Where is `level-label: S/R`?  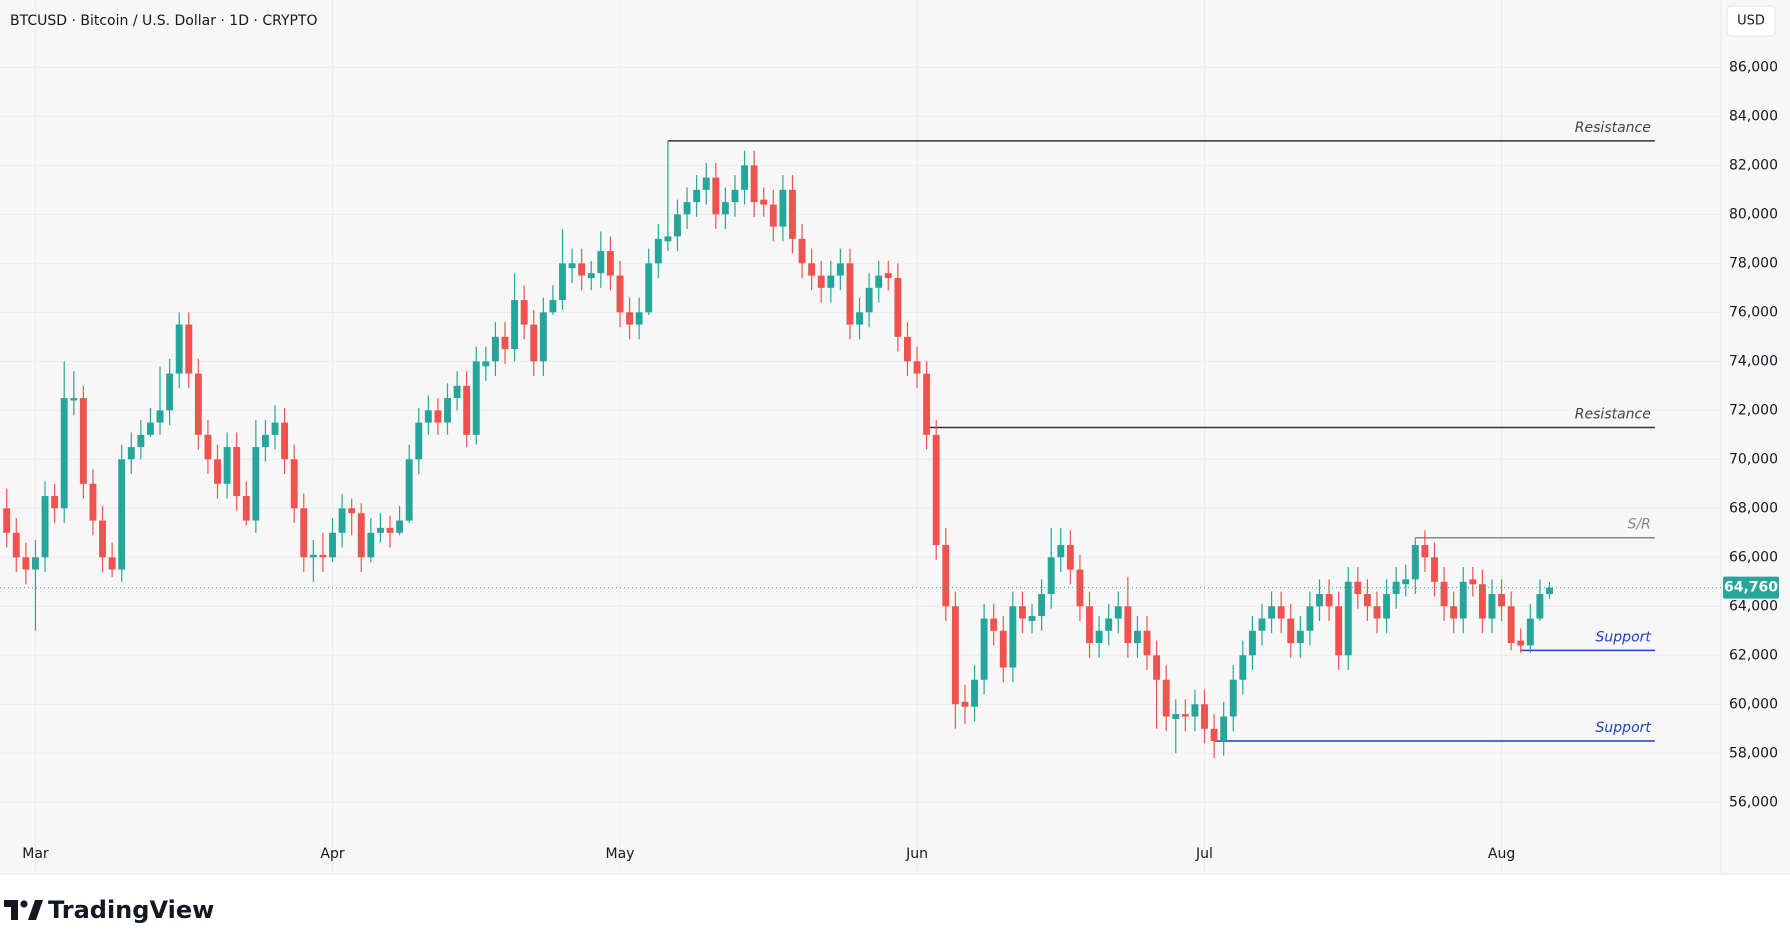 level-label: S/R is located at coordinates (1639, 525).